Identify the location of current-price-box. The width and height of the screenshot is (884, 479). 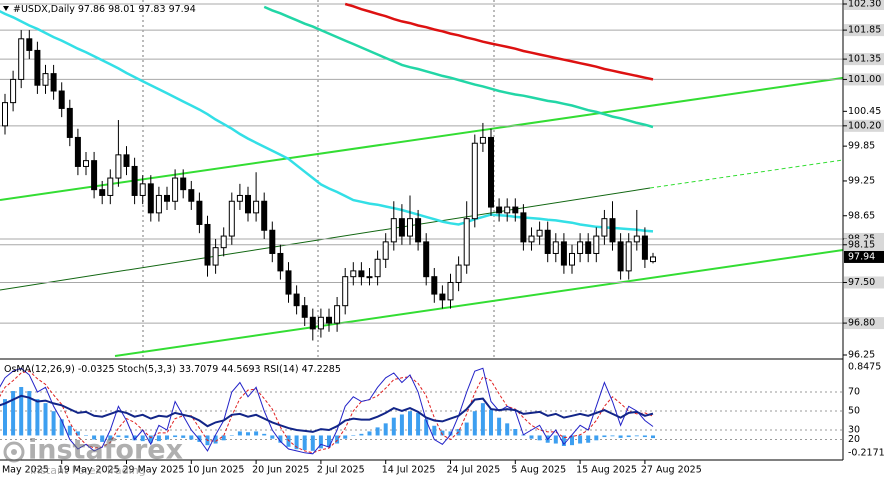
(864, 256).